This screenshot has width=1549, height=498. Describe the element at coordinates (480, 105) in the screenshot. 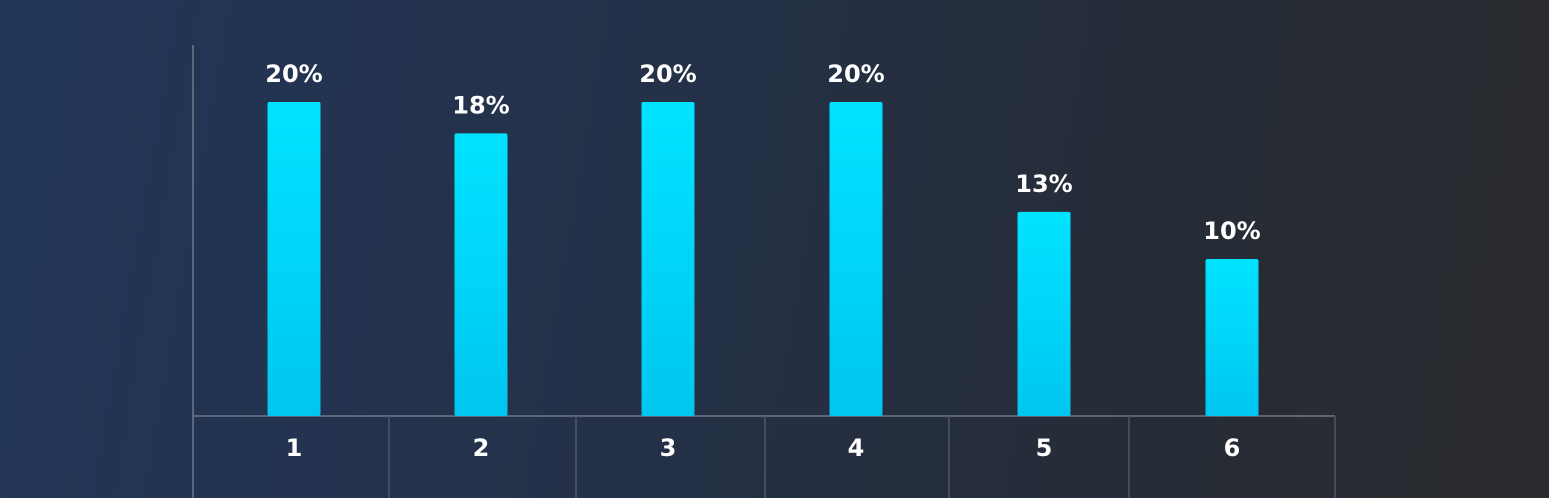

I see `data-label-2: 18%` at that location.